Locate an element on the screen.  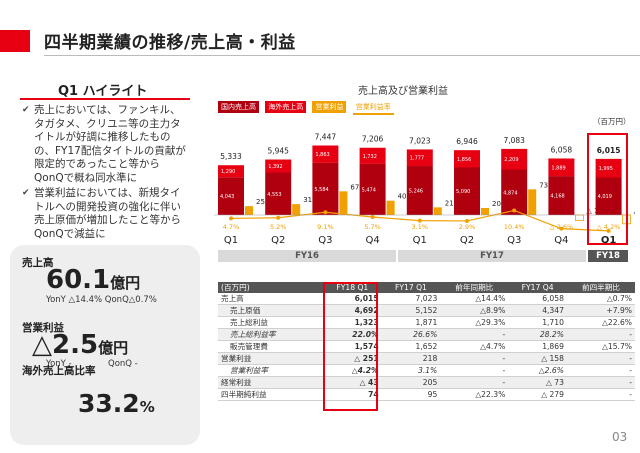
label-total: 6,946 is located at coordinates (467, 141).